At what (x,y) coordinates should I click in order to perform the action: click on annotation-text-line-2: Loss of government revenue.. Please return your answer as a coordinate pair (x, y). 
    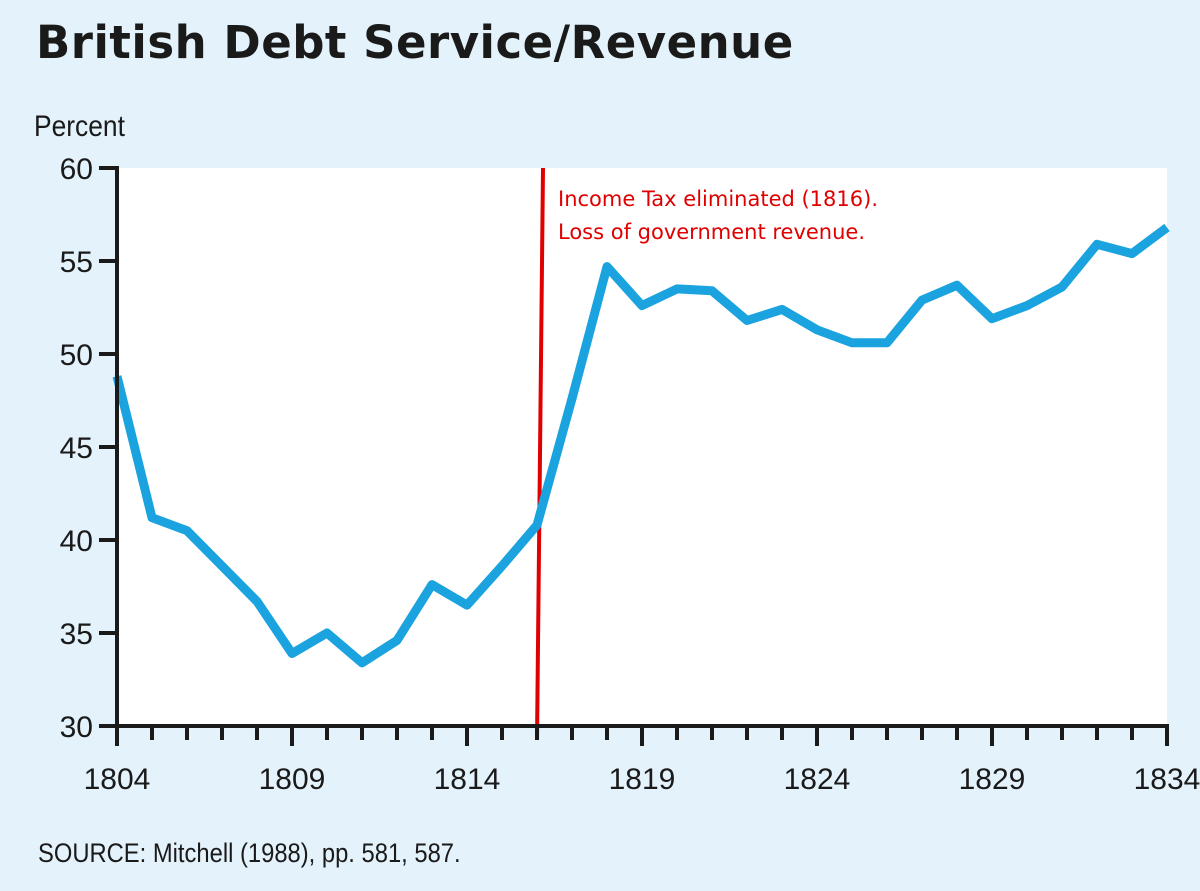
    Looking at the image, I should click on (711, 232).